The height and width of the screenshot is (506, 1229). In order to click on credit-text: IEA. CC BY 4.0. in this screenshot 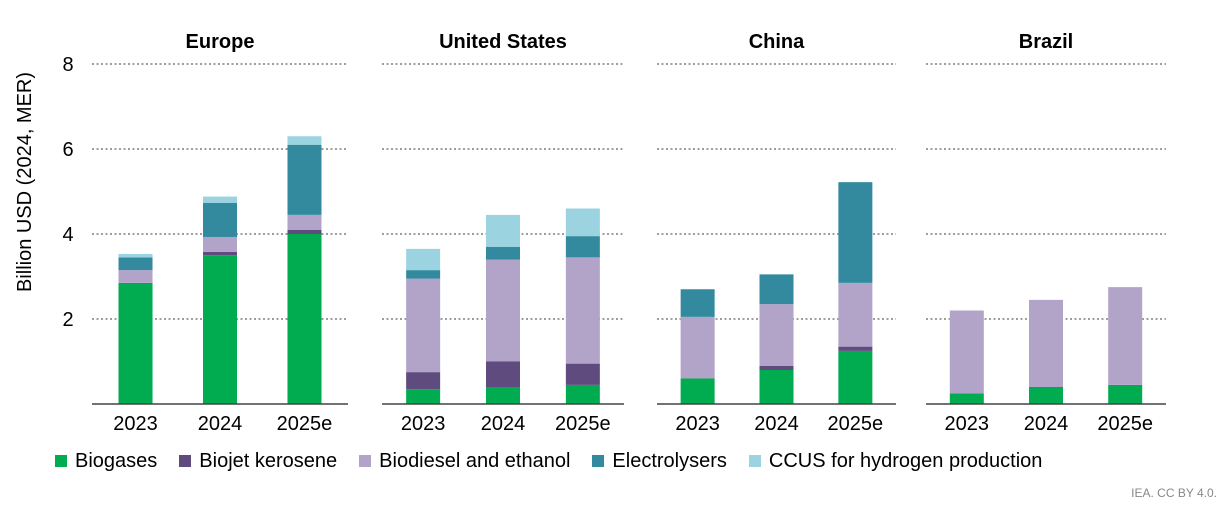, I will do `click(1174, 493)`.